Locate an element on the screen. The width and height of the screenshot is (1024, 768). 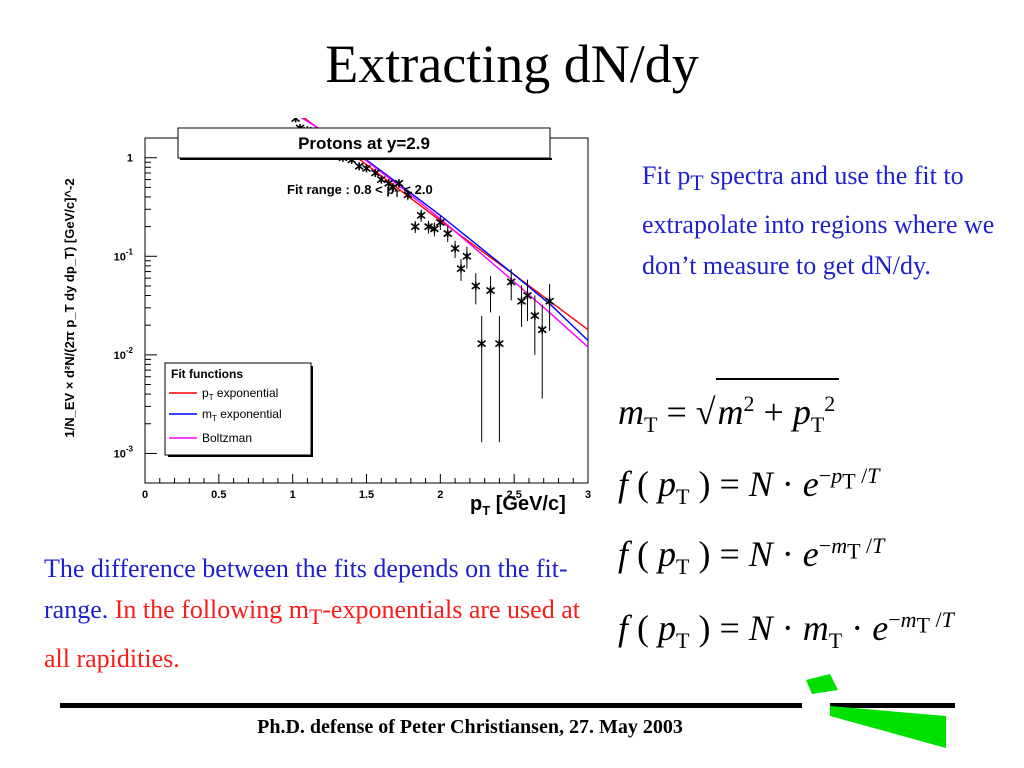
y-tick-label: 10⁻² is located at coordinates (124, 354).